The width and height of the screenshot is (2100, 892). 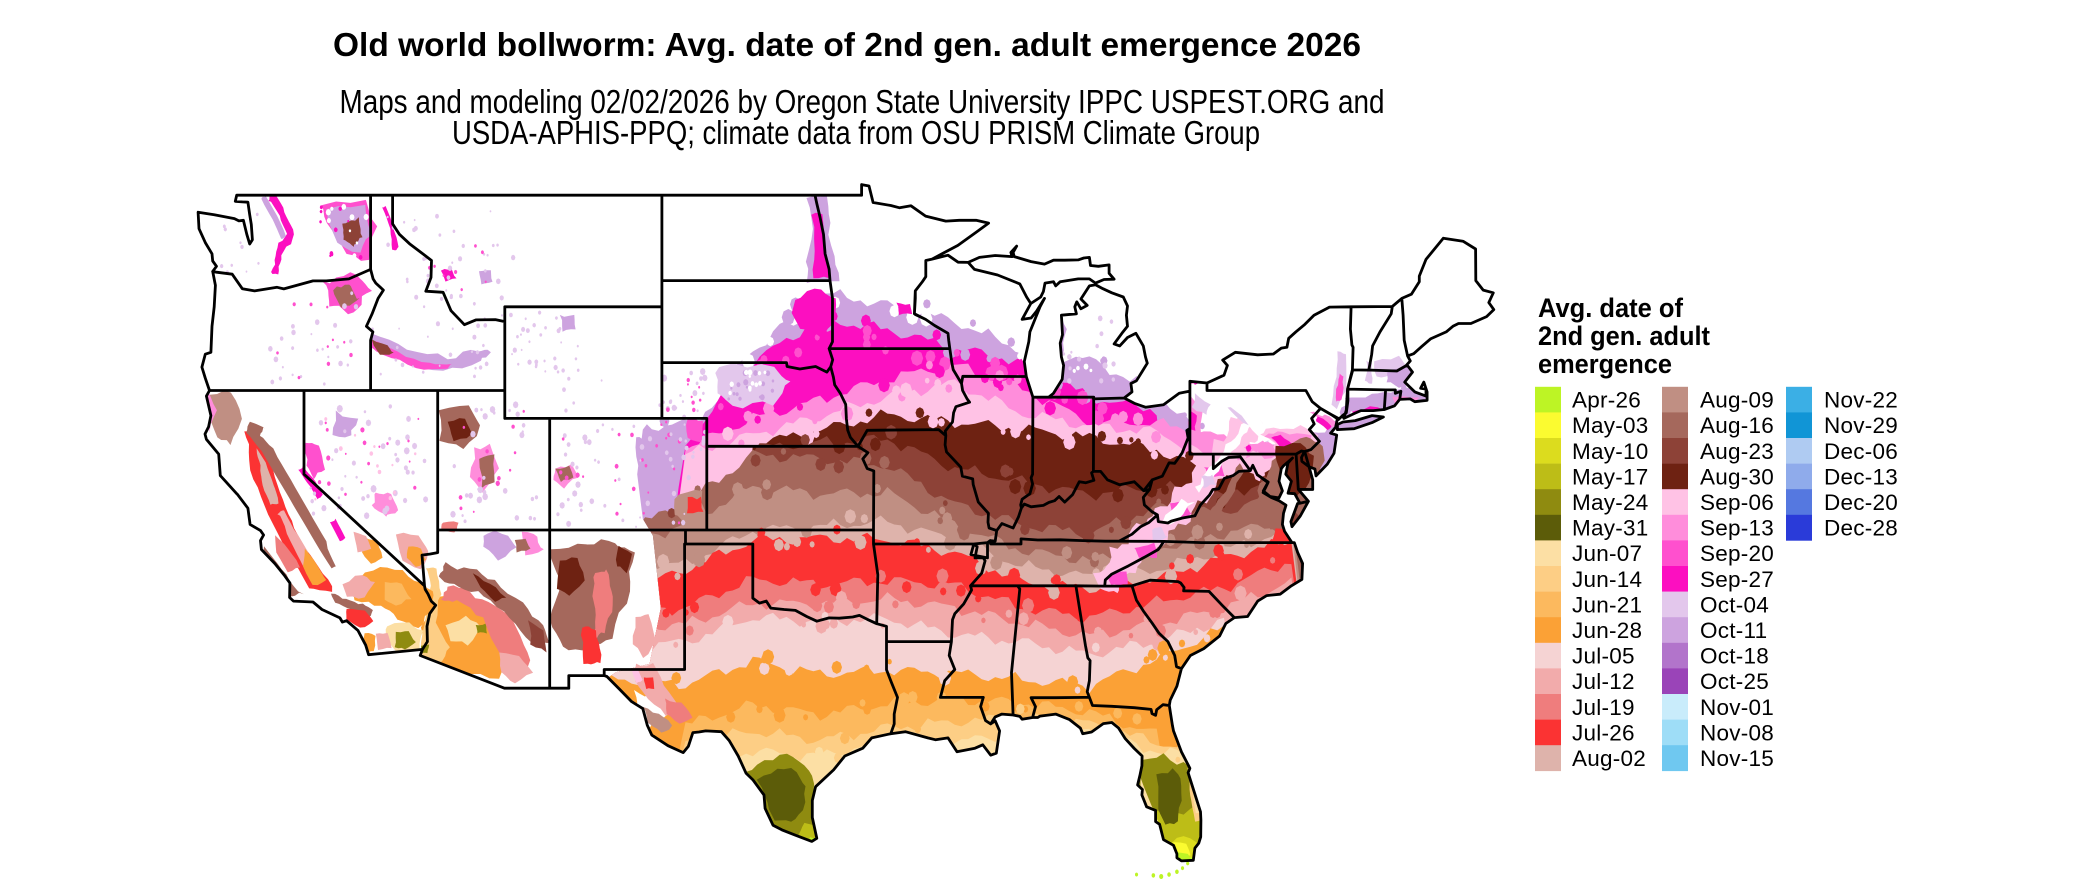 I want to click on svg-text: Jul-12, so click(x=1603, y=681).